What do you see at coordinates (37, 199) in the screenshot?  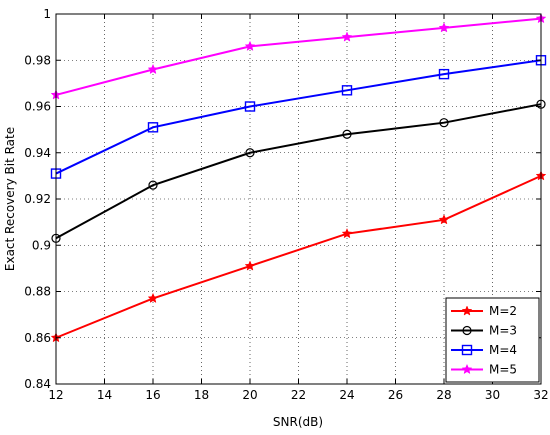 I see `y-tick-label: 0.92` at bounding box center [37, 199].